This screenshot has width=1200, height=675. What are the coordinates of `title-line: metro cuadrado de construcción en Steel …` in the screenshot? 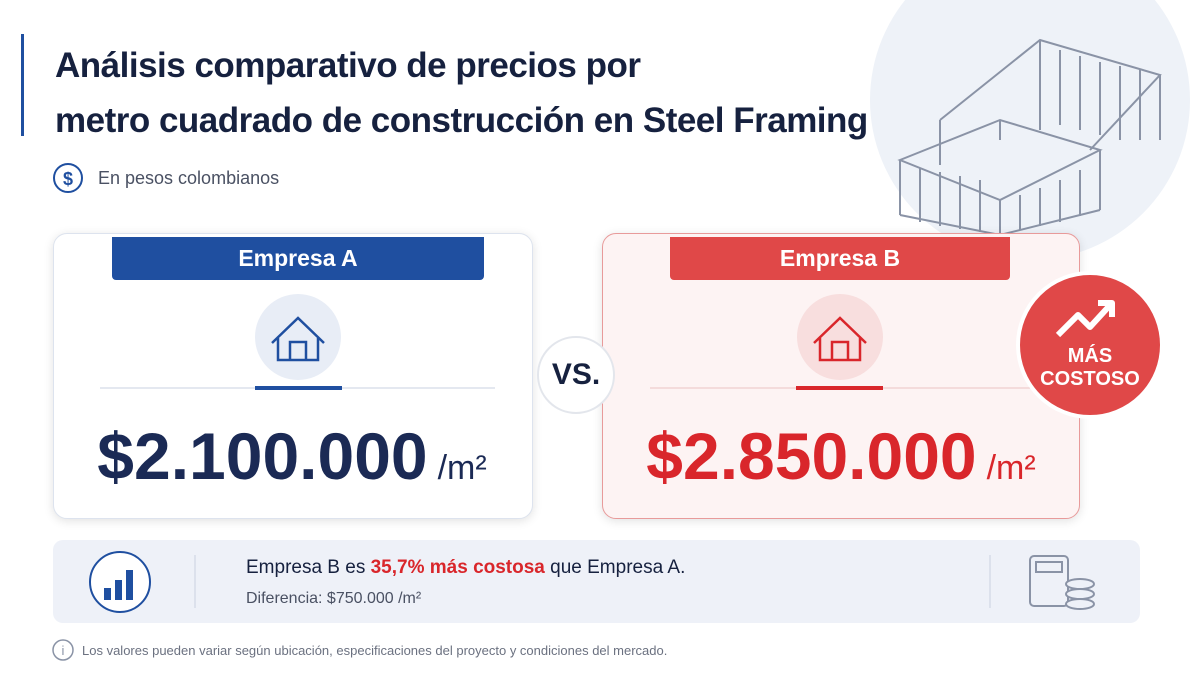 It's located at (461, 120).